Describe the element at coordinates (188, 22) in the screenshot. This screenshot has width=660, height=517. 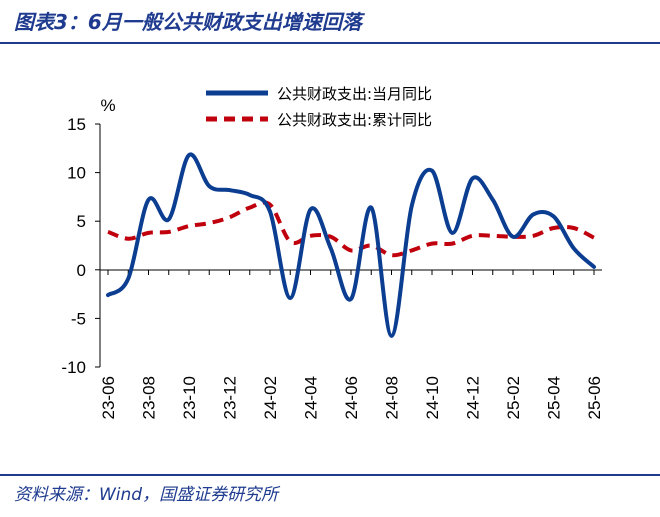
I see `figure-title: 图表3：6月一般公共财政支出增速回落` at that location.